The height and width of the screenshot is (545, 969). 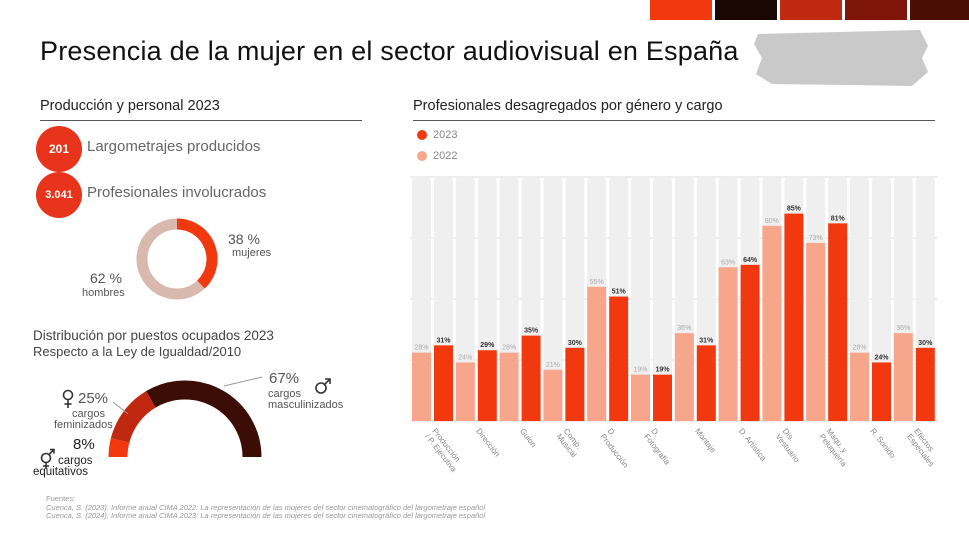 What do you see at coordinates (728, 262) in the screenshot?
I see `value-label-2022-7: 63%` at bounding box center [728, 262].